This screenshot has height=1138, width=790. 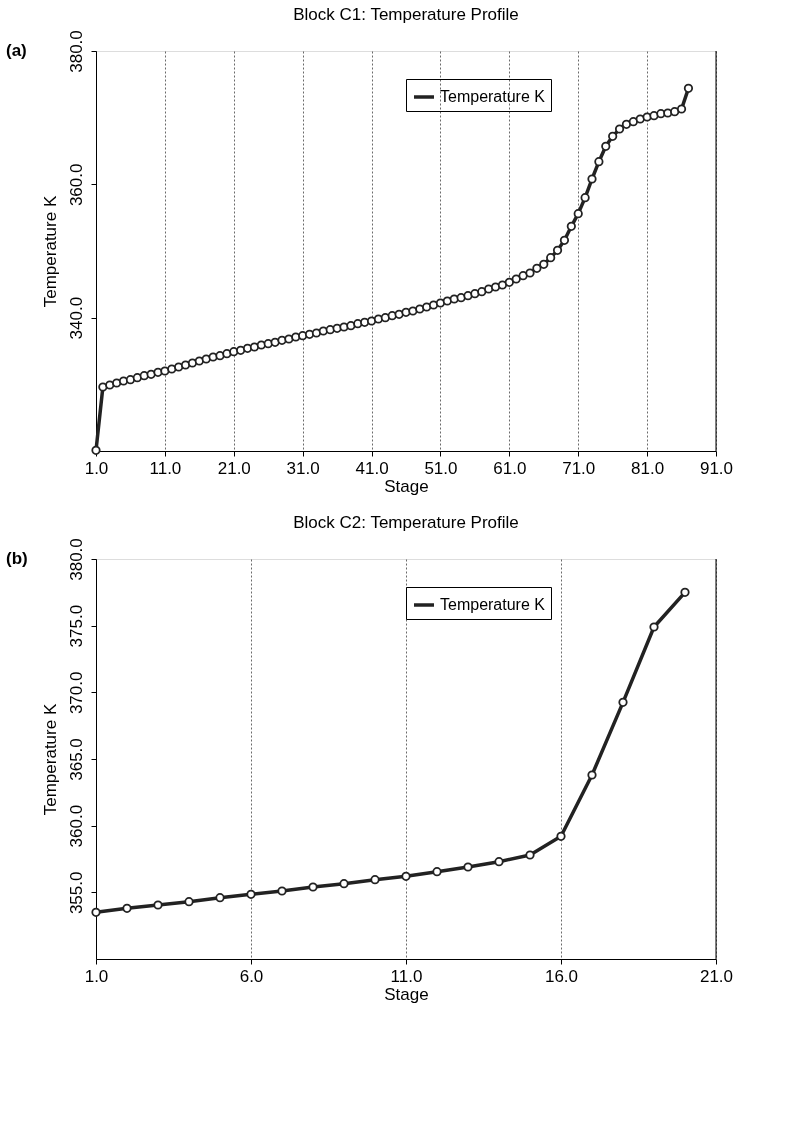 What do you see at coordinates (372, 468) in the screenshot?
I see `x-tick-label: 41.0` at bounding box center [372, 468].